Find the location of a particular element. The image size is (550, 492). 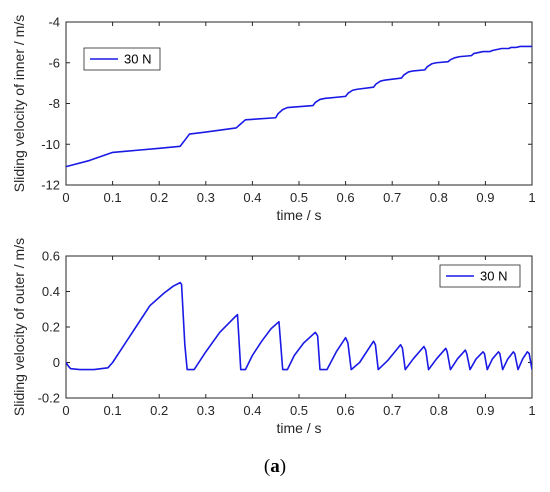

caption-letter: a is located at coordinates (275, 466).